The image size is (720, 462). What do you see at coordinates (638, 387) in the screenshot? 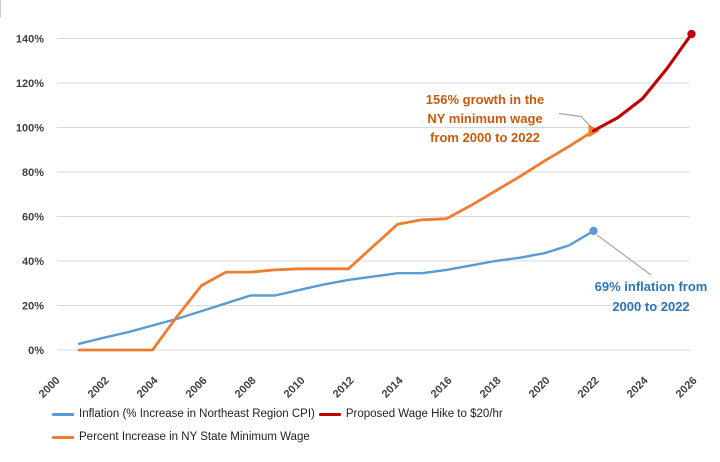
I see `x-tick-label: 2024` at bounding box center [638, 387].